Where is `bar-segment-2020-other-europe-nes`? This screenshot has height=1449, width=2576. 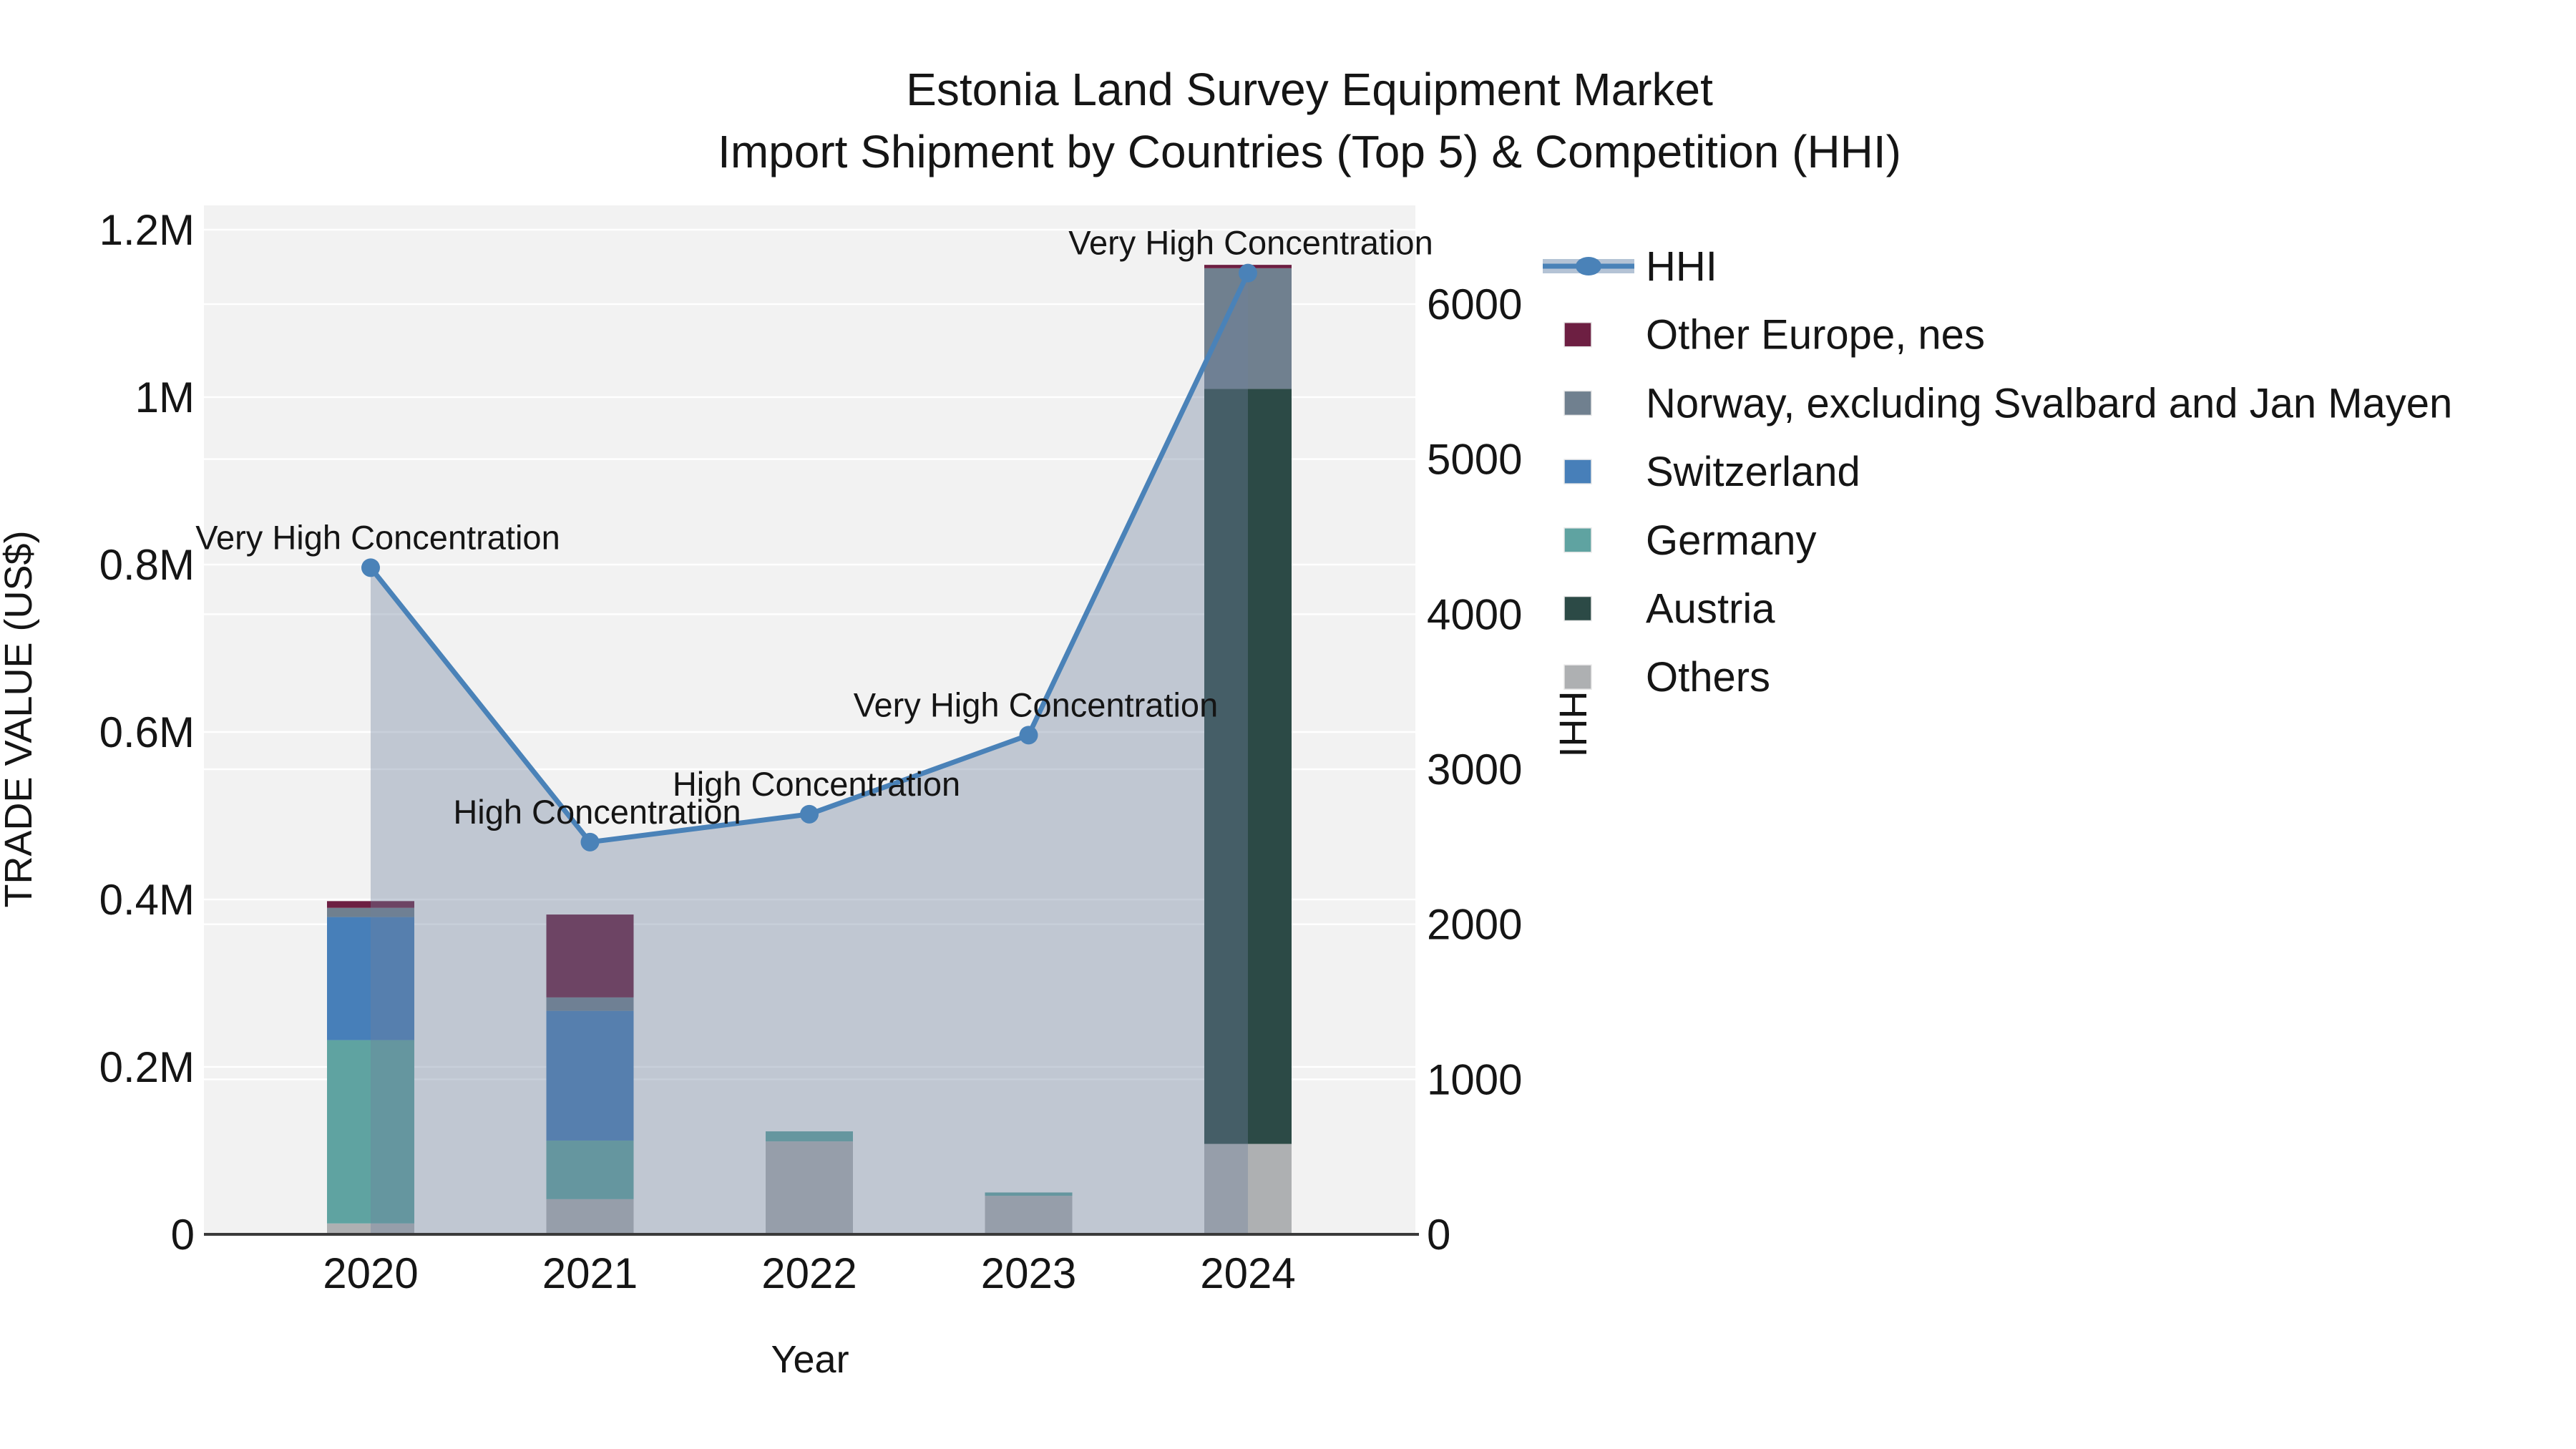
bar-segment-2020-other-europe-nes is located at coordinates (370, 904).